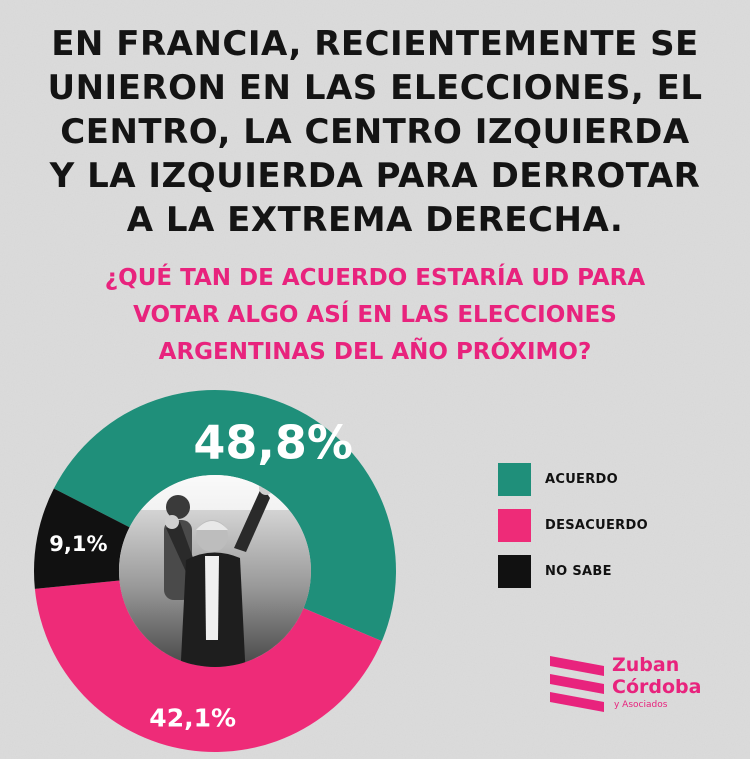 Image resolution: width=750 pixels, height=759 pixels. I want to click on slice-value-label: 9,1%, so click(78, 544).